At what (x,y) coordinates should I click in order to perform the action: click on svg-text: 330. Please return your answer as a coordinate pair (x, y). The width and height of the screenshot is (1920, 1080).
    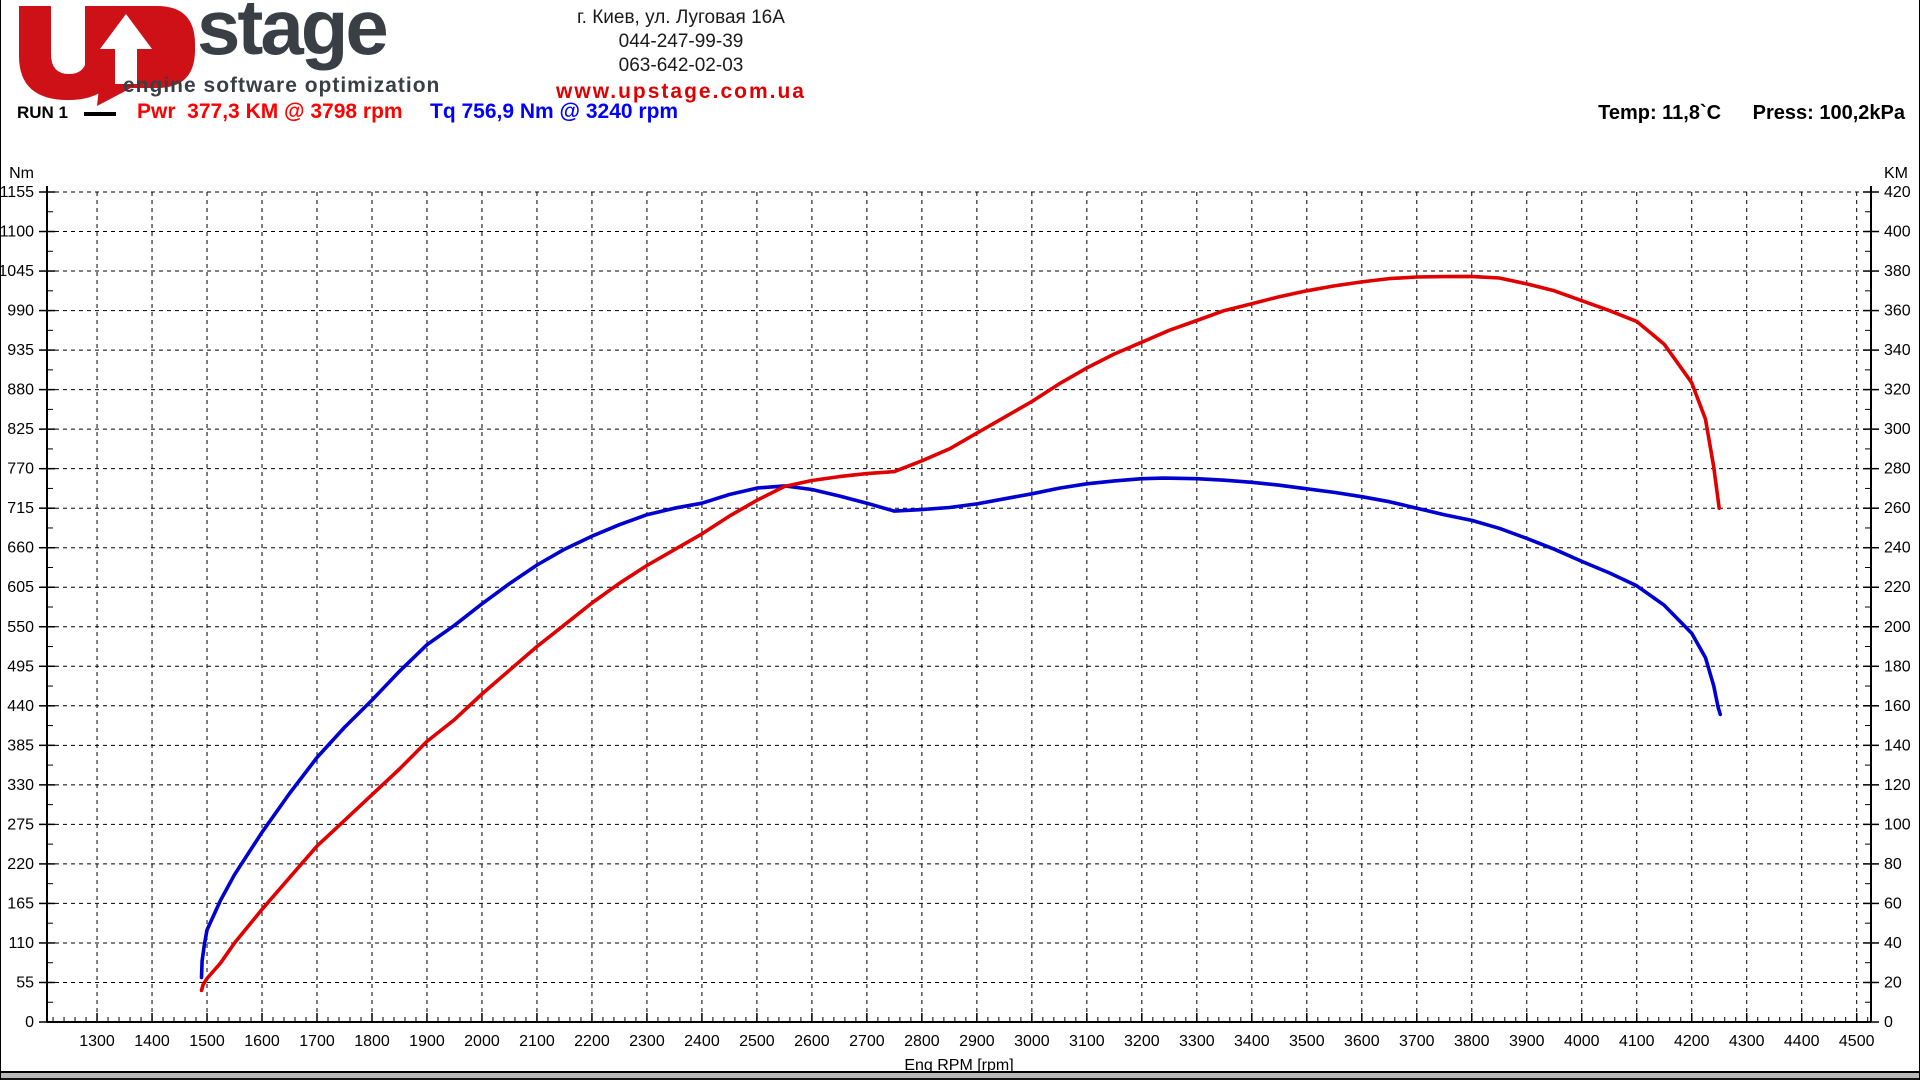
    Looking at the image, I should click on (20, 785).